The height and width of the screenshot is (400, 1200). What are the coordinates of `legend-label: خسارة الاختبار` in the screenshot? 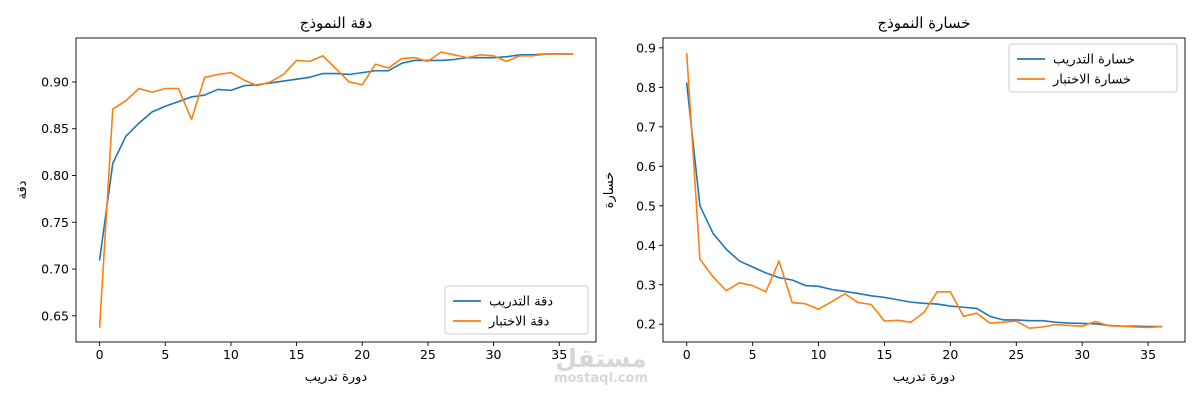 It's located at (1091, 80).